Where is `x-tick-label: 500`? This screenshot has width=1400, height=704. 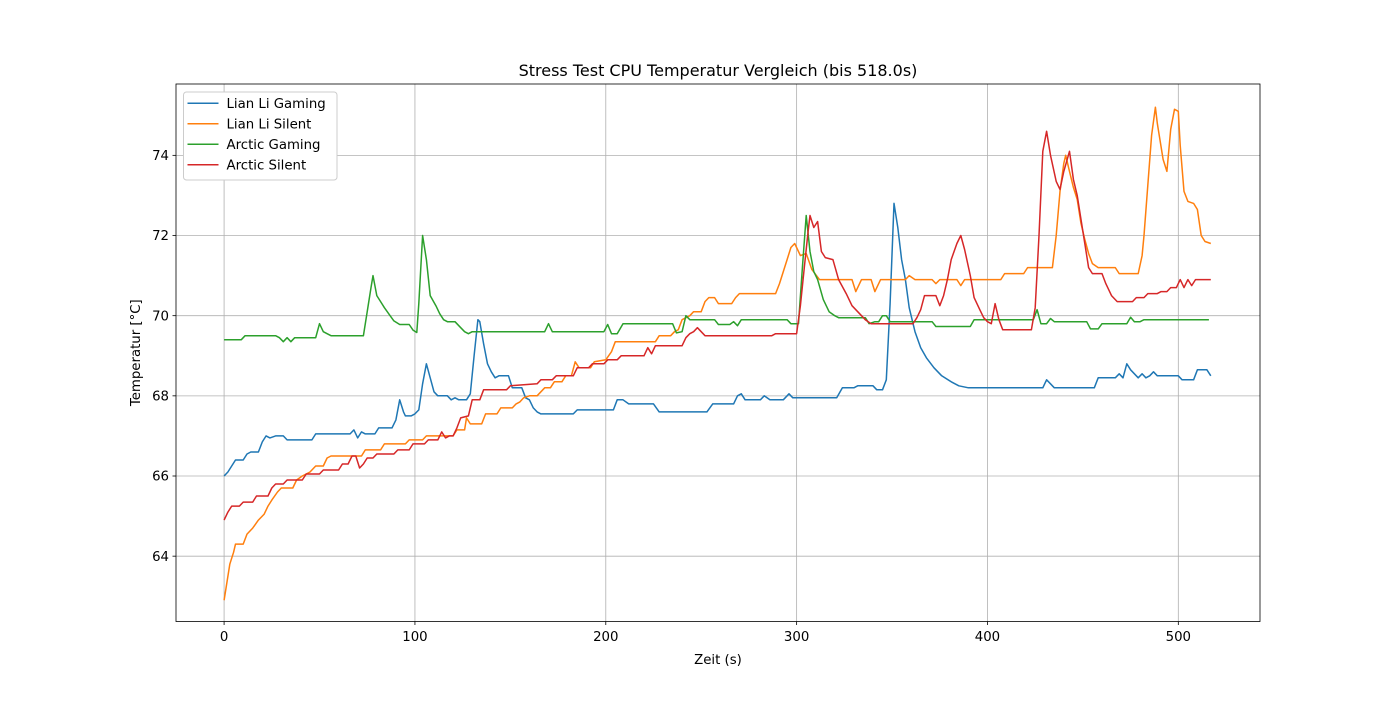 x-tick-label: 500 is located at coordinates (1178, 637).